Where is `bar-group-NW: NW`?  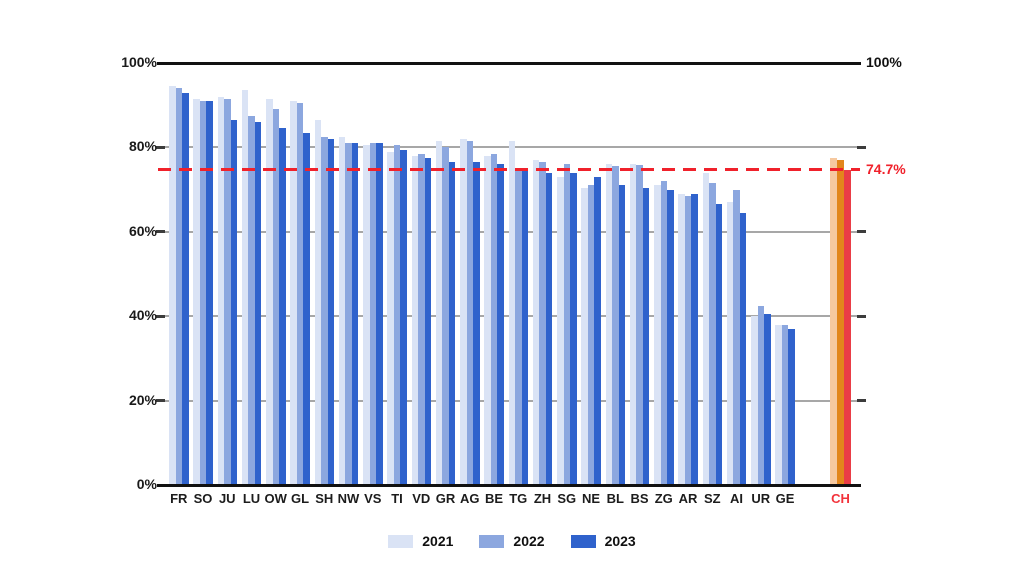 bar-group-NW: NW is located at coordinates (348, 284).